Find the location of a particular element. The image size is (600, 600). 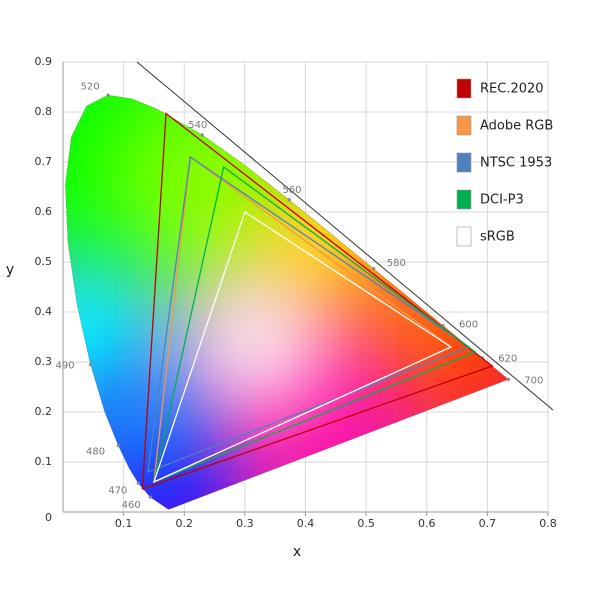

y-axis-title: y is located at coordinates (10, 270).